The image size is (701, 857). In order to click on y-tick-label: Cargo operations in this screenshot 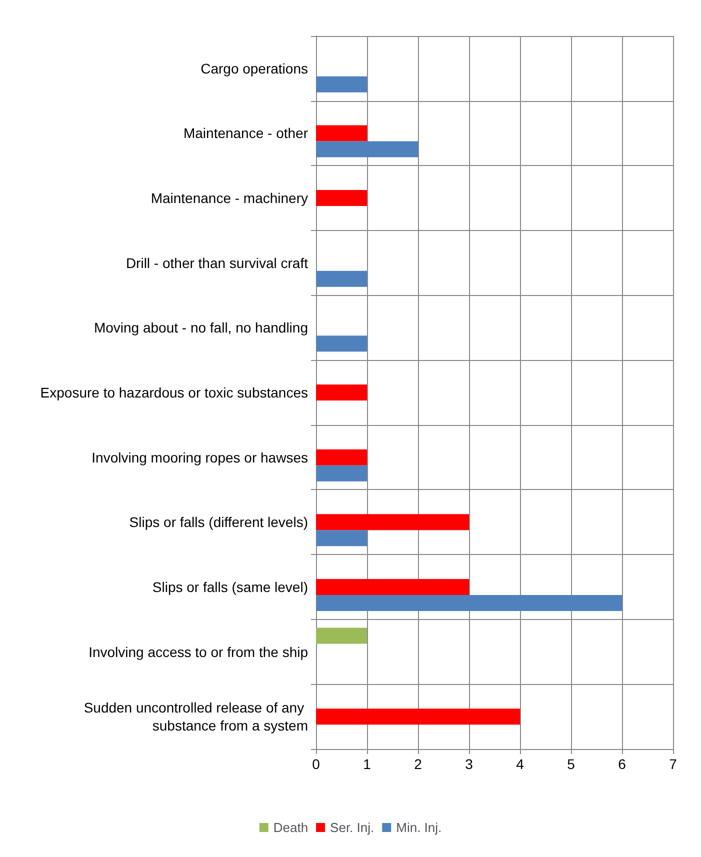, I will do `click(254, 68)`.